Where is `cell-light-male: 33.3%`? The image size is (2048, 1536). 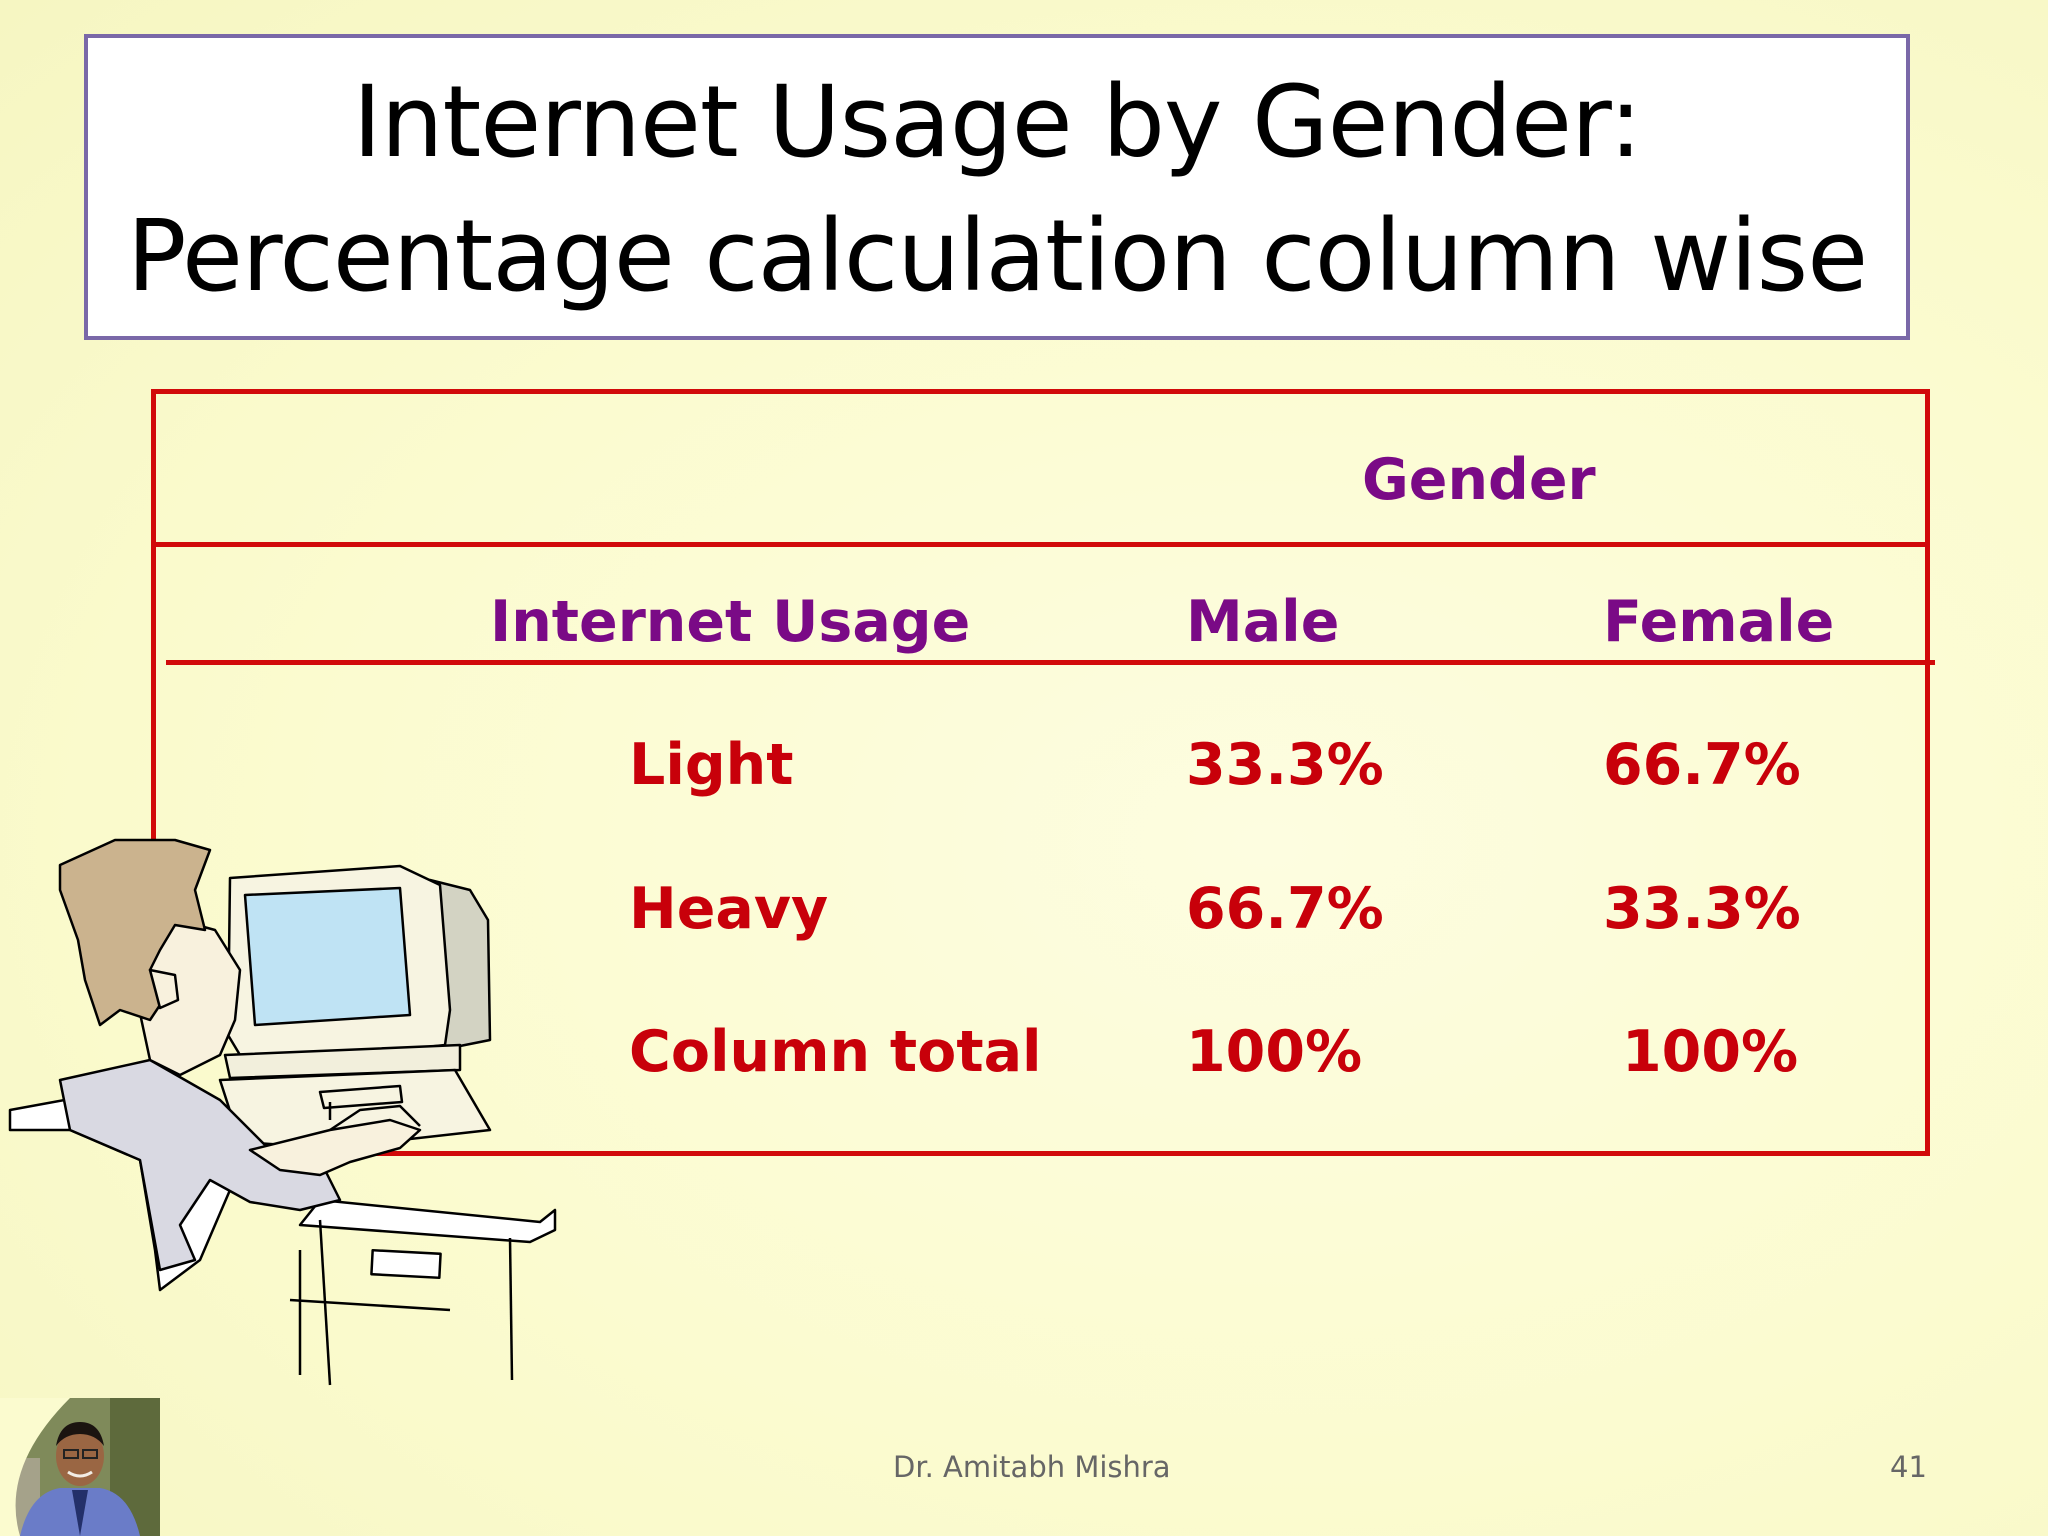 cell-light-male: 33.3% is located at coordinates (1285, 765).